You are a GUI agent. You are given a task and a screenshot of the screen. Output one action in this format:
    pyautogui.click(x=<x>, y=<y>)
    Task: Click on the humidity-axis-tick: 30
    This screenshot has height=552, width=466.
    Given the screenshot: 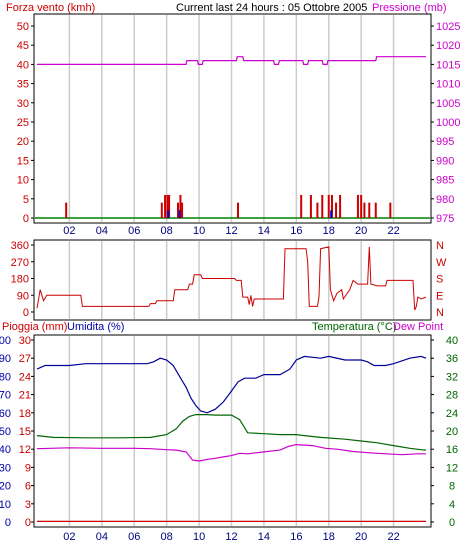 What is the action you would take?
    pyautogui.click(x=5, y=468)
    